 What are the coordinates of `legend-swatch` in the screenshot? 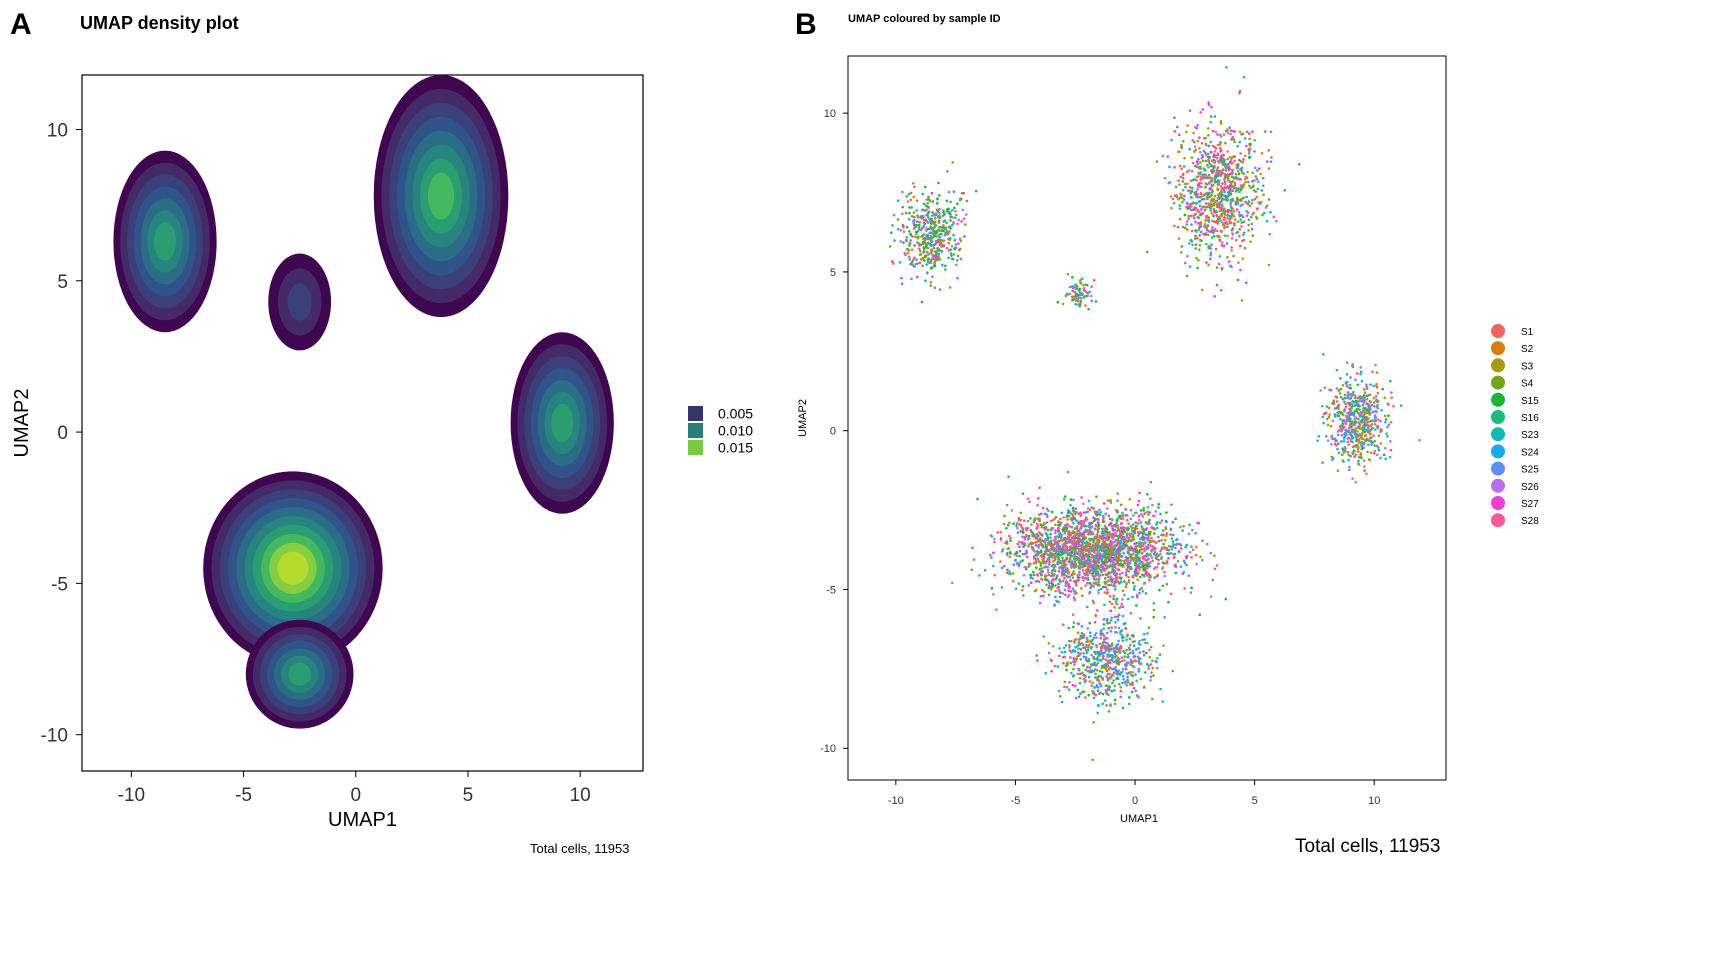 It's located at (695, 447).